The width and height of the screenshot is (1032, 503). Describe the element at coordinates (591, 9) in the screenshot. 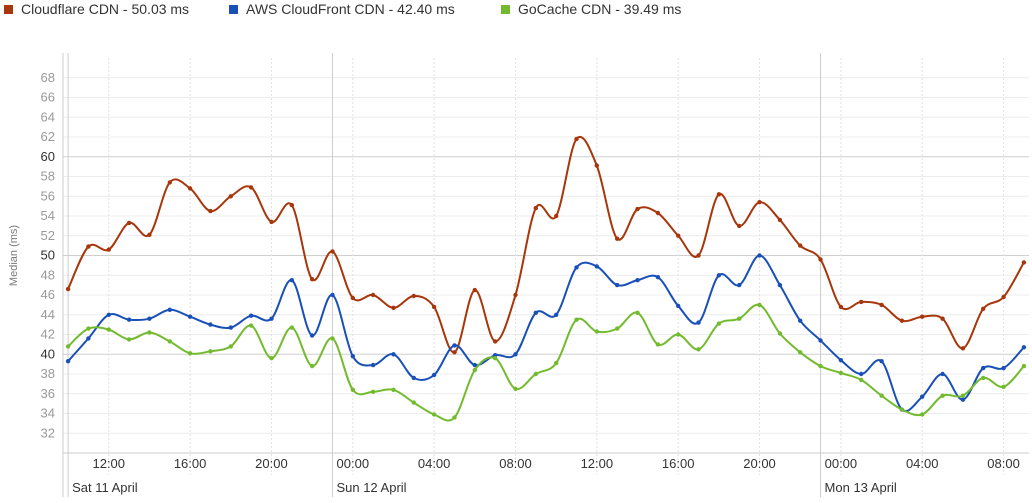

I see `legend-item-gocache: GoCache CDN - 39.49 ms` at that location.